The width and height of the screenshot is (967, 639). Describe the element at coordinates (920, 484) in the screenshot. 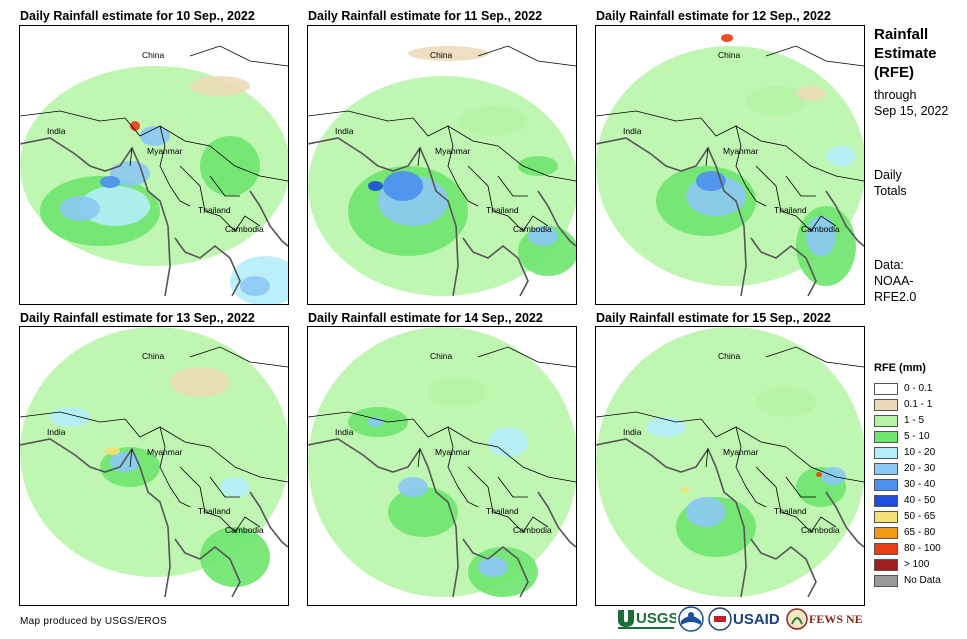

I see `legend-label: 30 - 40` at that location.